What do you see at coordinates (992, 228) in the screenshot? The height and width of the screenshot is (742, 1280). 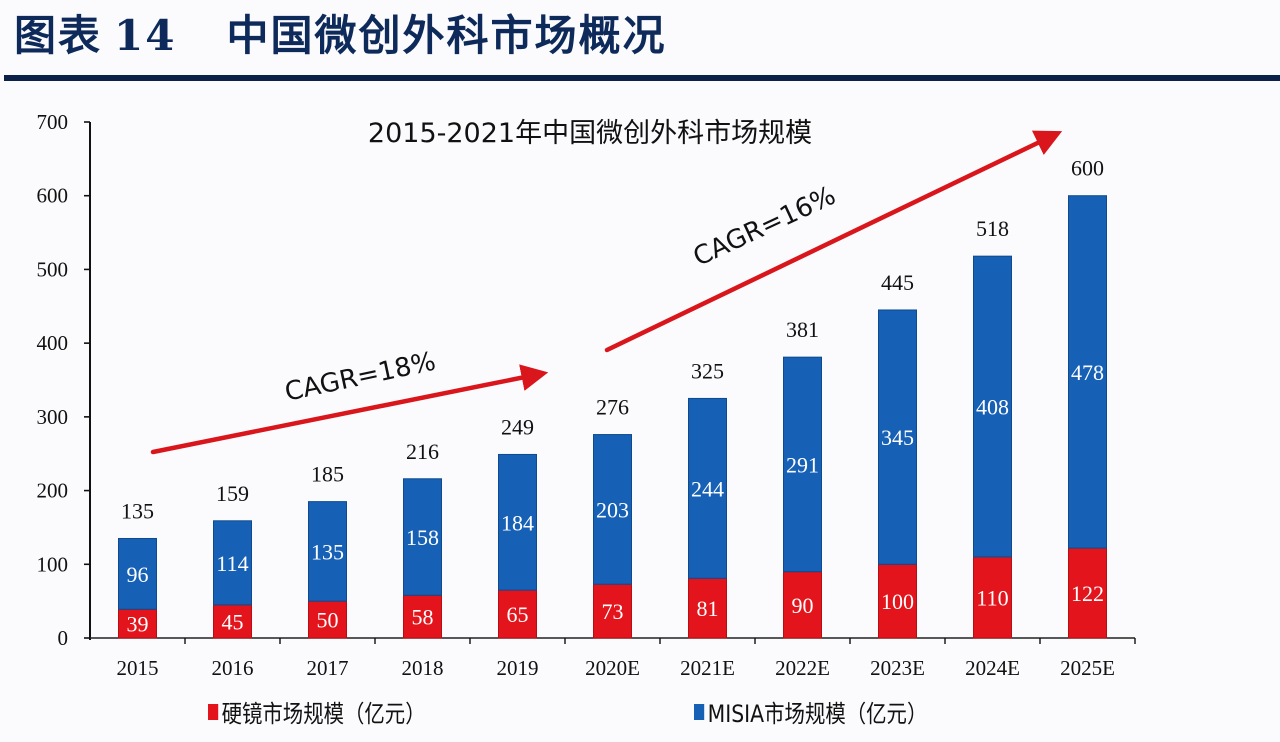 I see `bar-total-label: 518` at bounding box center [992, 228].